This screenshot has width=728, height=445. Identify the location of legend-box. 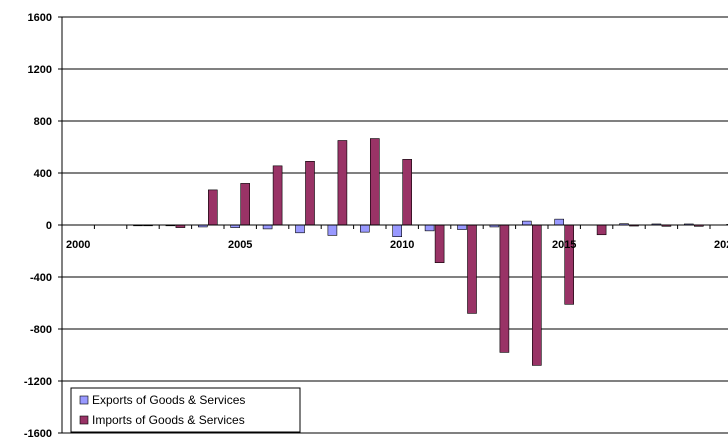
(185, 410).